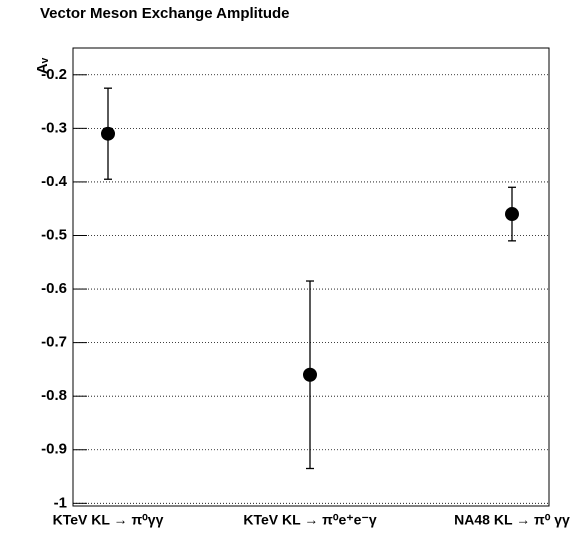 The image size is (585, 535). What do you see at coordinates (54, 449) in the screenshot?
I see `y-tick-label: -0.9` at bounding box center [54, 449].